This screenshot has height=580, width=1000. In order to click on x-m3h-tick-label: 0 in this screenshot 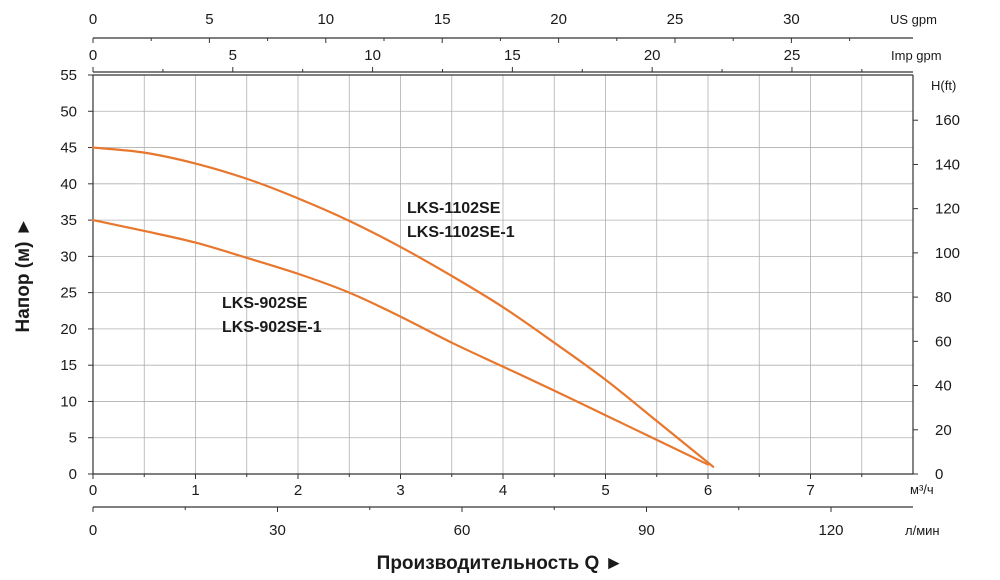, I will do `click(93, 490)`.